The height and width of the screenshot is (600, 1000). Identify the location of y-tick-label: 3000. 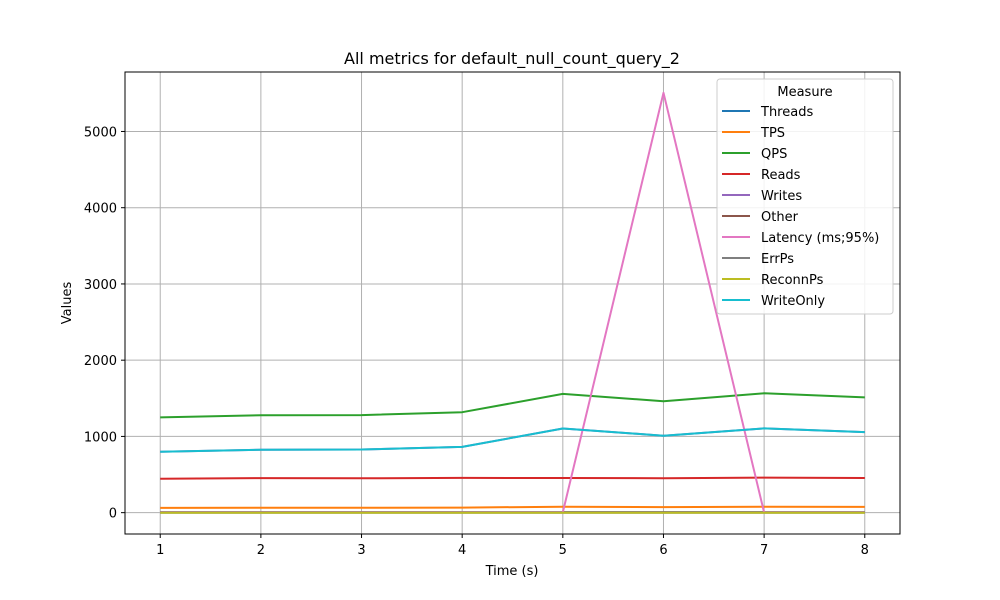
(100, 285).